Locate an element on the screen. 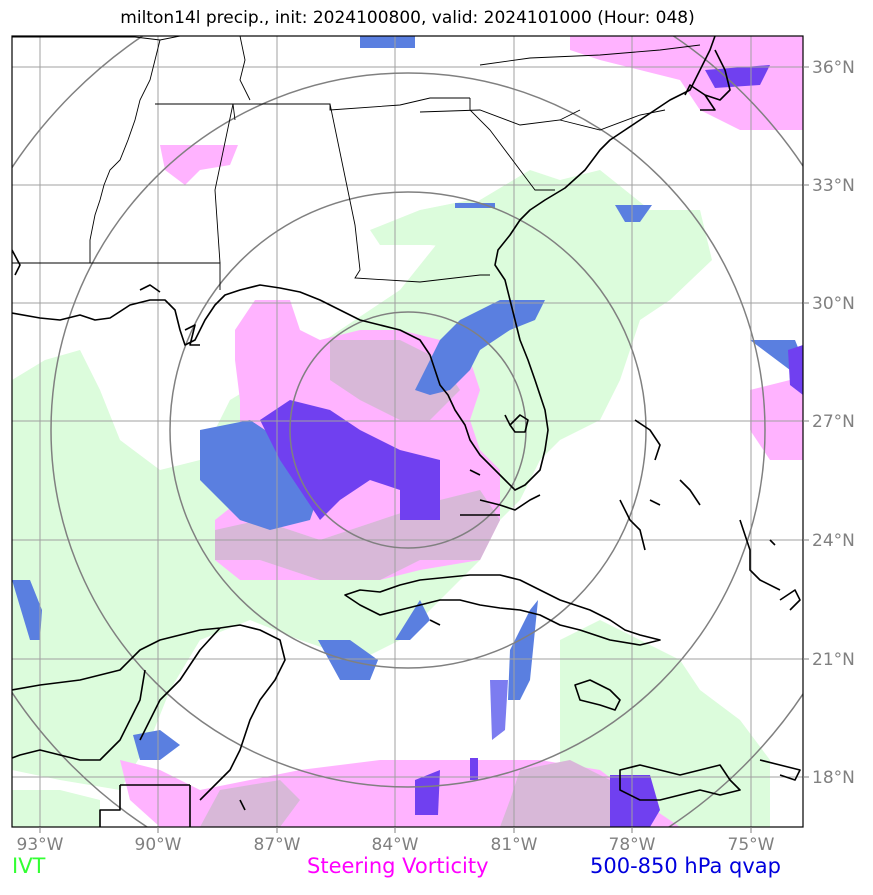  lat-tick-label: 36°N is located at coordinates (833, 68).